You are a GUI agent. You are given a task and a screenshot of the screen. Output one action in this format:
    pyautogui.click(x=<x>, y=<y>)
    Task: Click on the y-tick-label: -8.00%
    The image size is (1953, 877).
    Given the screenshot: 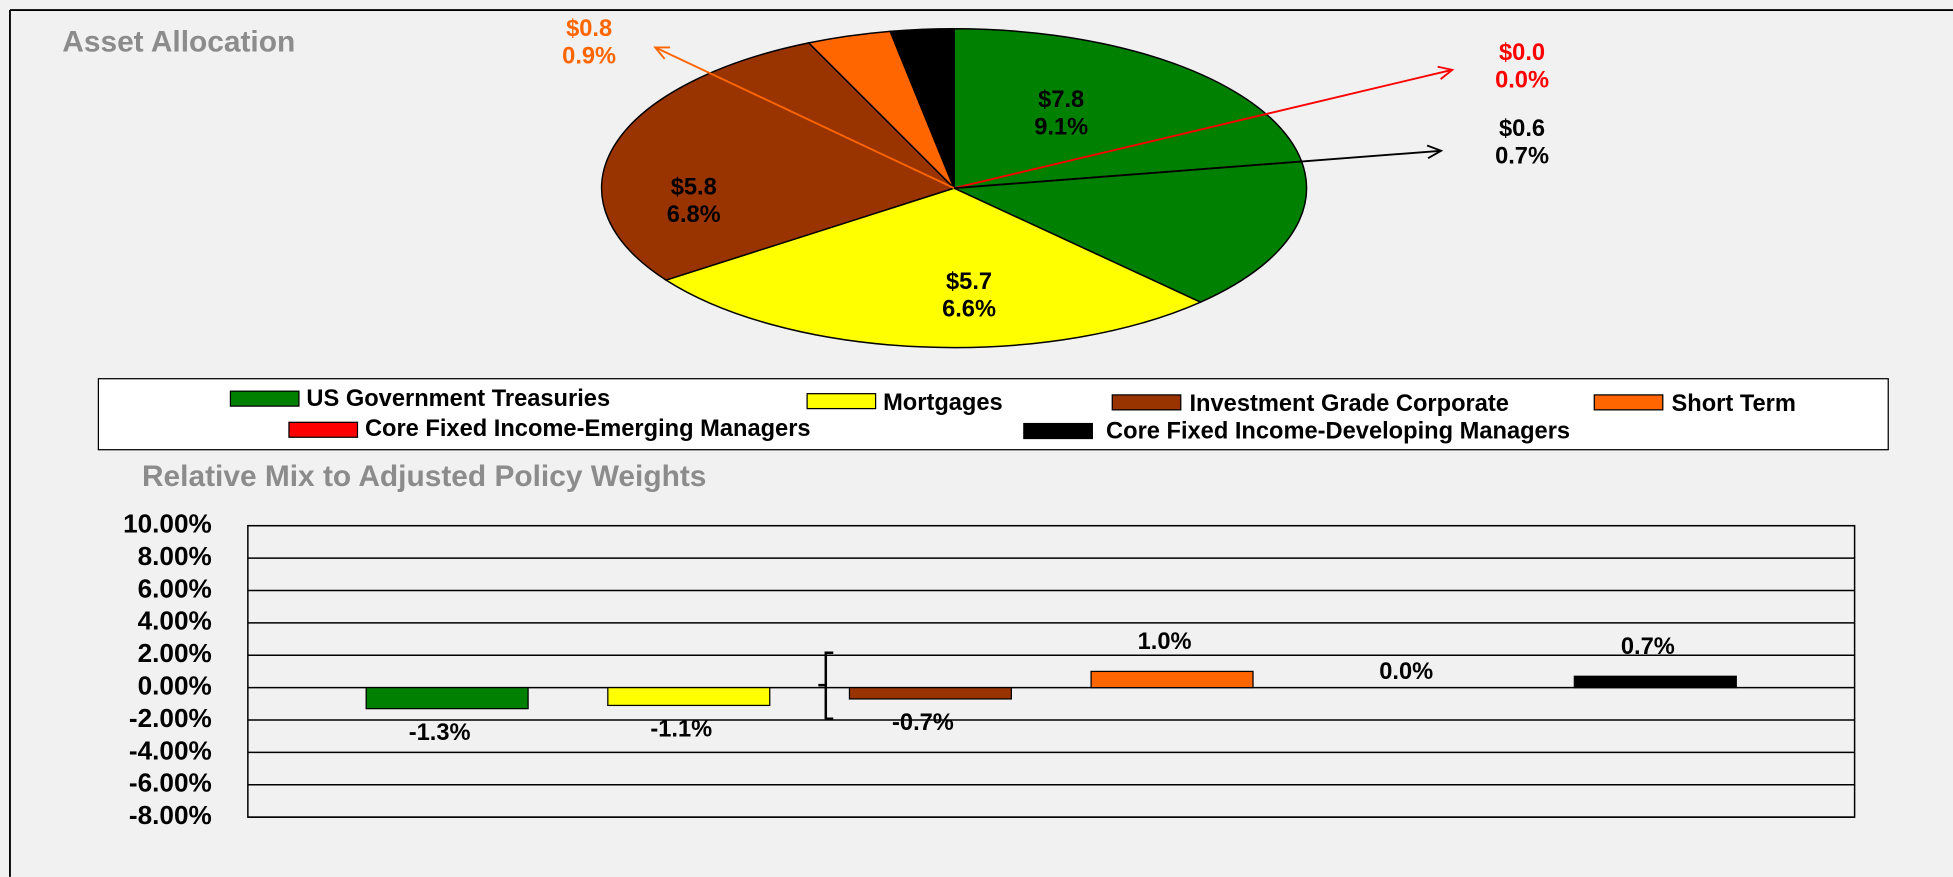 What is the action you would take?
    pyautogui.click(x=170, y=815)
    